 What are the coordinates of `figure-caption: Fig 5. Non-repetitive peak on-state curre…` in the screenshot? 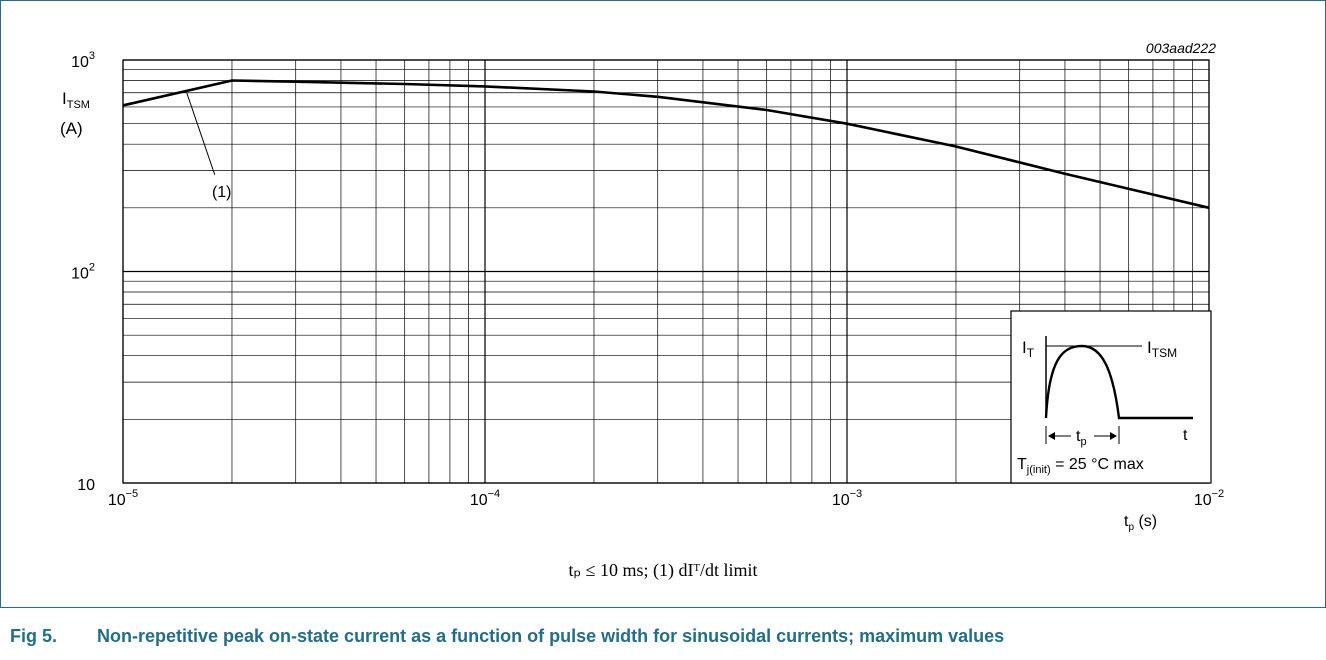 It's located at (507, 636).